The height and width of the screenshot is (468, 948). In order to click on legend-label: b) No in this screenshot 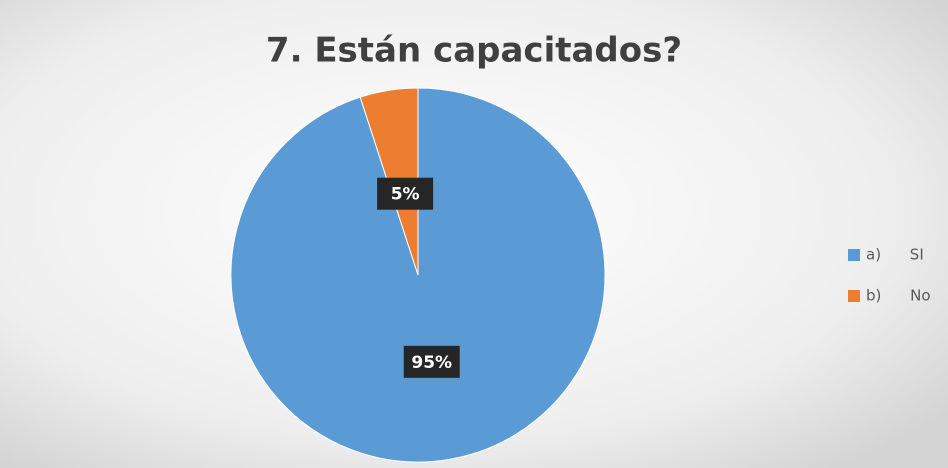, I will do `click(898, 296)`.